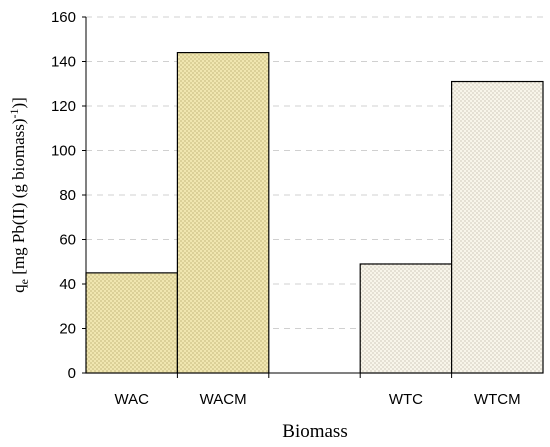 Image resolution: width=550 pixels, height=447 pixels. Describe the element at coordinates (18, 198) in the screenshot. I see `y-title-unit: [mg Pb(II) (g biomass)` at that location.